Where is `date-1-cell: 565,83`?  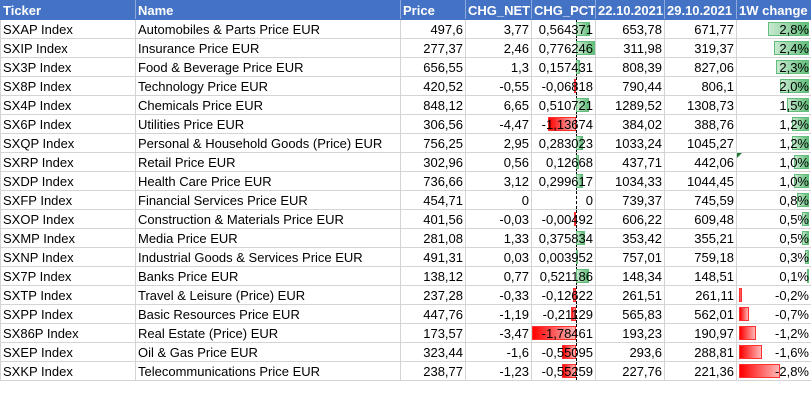 date-1-cell: 565,83 is located at coordinates (630, 314).